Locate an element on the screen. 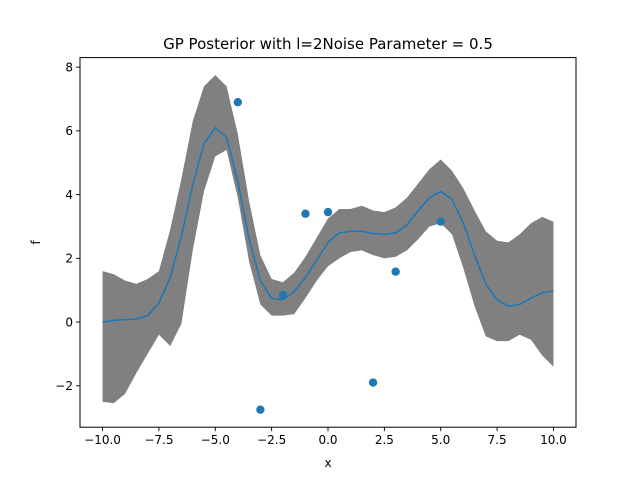 The height and width of the screenshot is (484, 640). y-tick-label: 0 is located at coordinates (69, 322).